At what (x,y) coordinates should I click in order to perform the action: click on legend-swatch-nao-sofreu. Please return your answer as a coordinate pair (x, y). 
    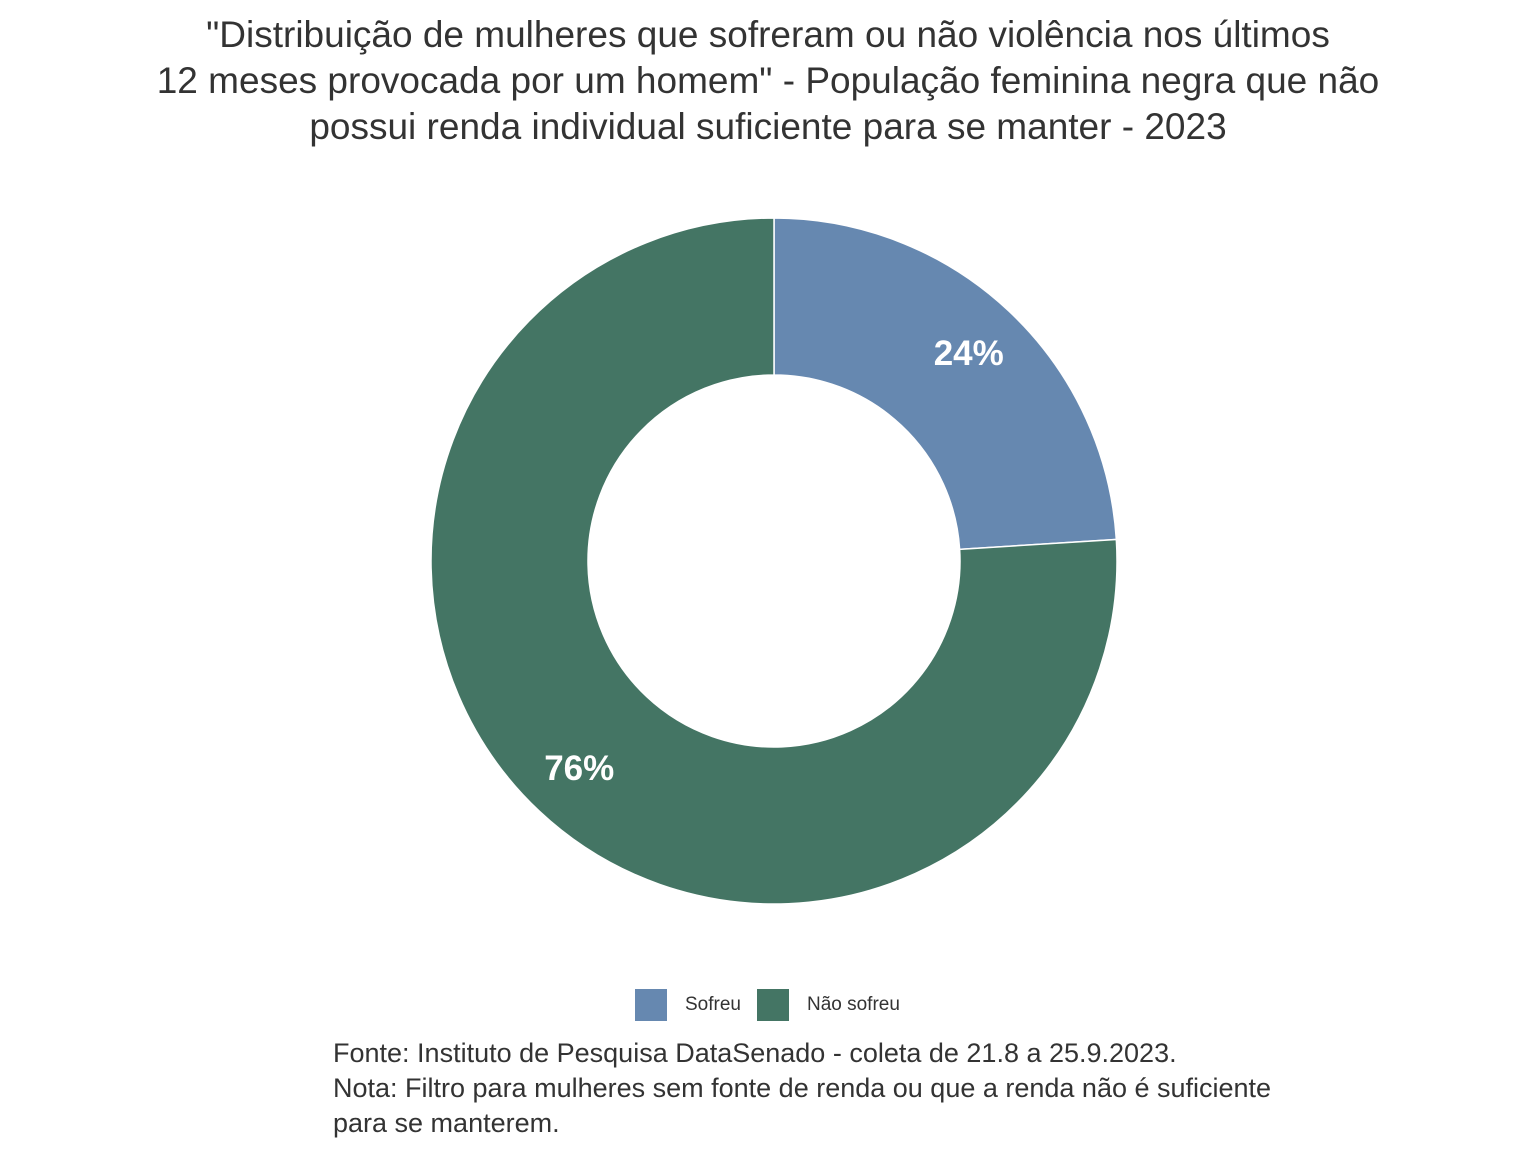
    Looking at the image, I should click on (772, 1005).